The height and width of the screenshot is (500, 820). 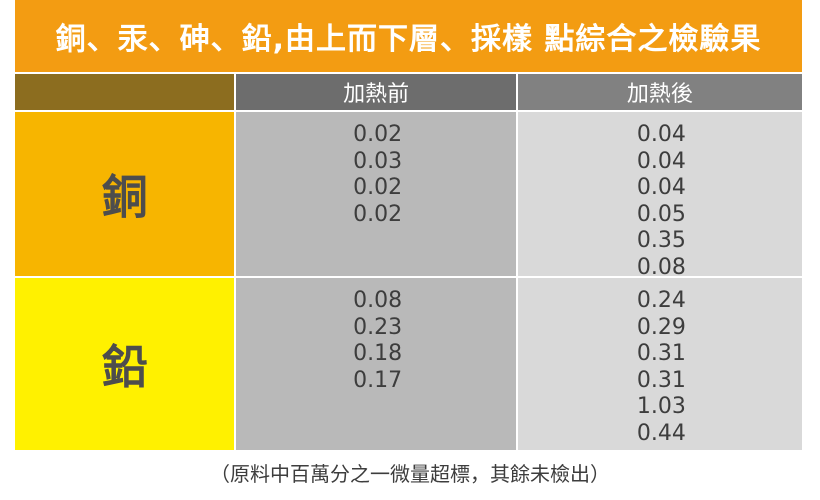 I want to click on copper-before-values: 0.02 0.03 0.02 0.02, so click(x=376, y=194).